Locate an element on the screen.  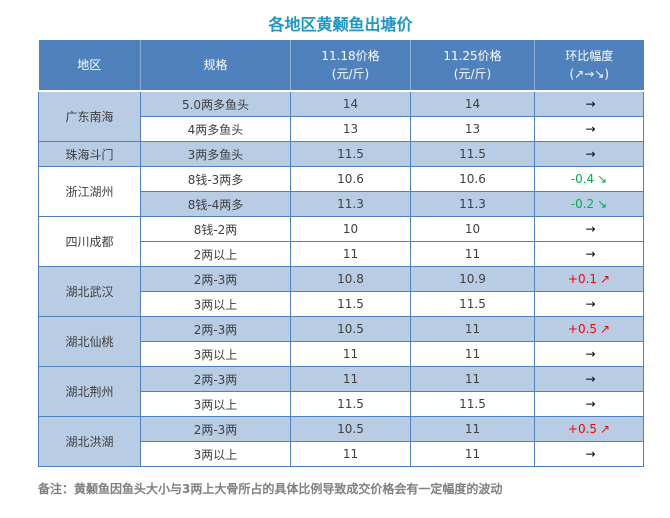
region-cell: 湖北仙桃 is located at coordinates (89, 341).